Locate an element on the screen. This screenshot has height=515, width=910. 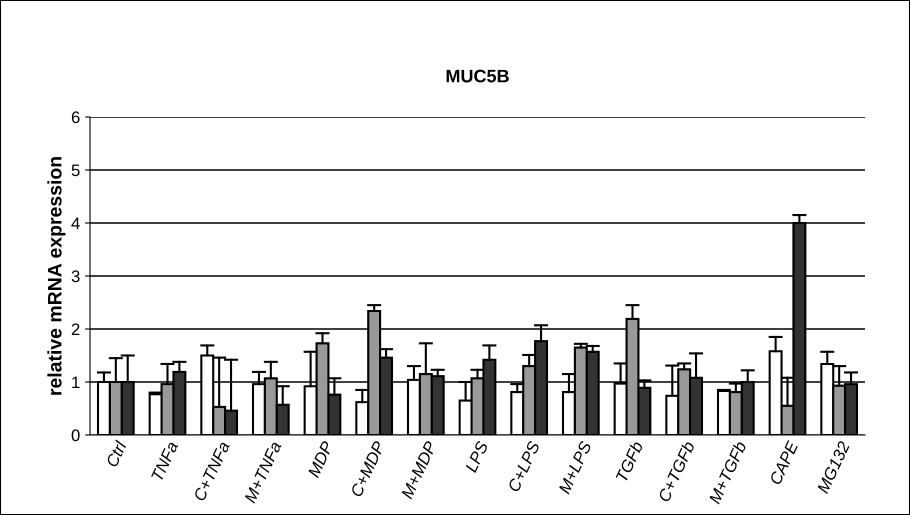
x-tick-label: LPS is located at coordinates (476, 457).